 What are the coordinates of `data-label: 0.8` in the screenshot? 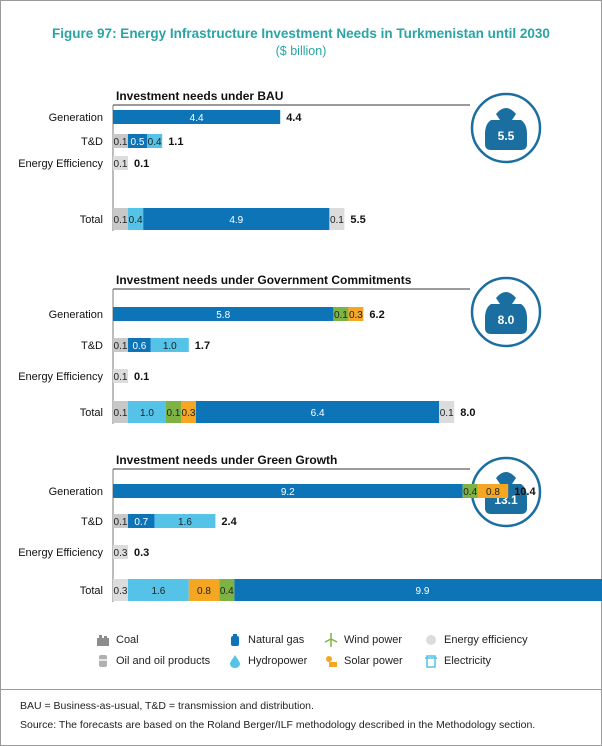 It's located at (493, 492).